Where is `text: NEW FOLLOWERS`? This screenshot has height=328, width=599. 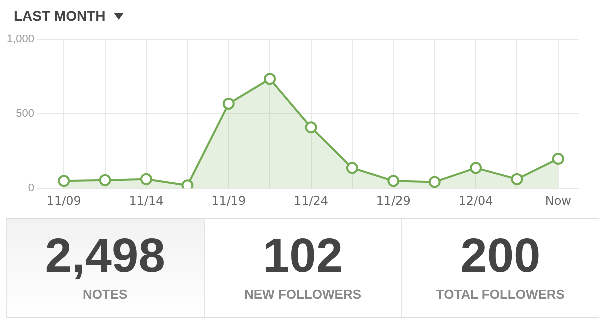
text: NEW FOLLOWERS is located at coordinates (303, 294).